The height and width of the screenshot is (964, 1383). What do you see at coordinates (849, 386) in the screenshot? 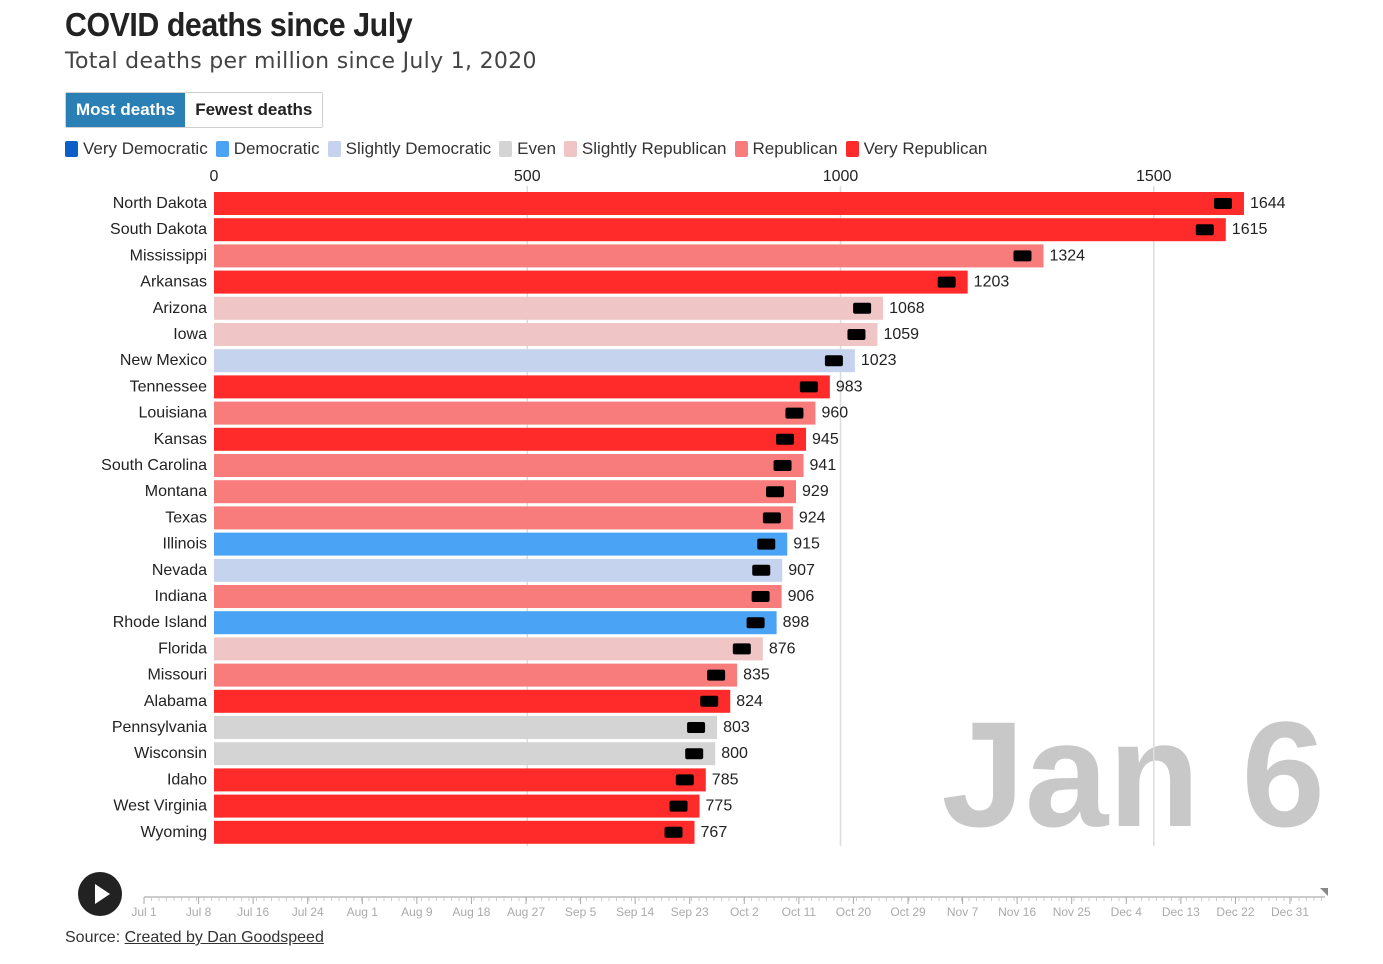
I see `value-label: 983` at bounding box center [849, 386].